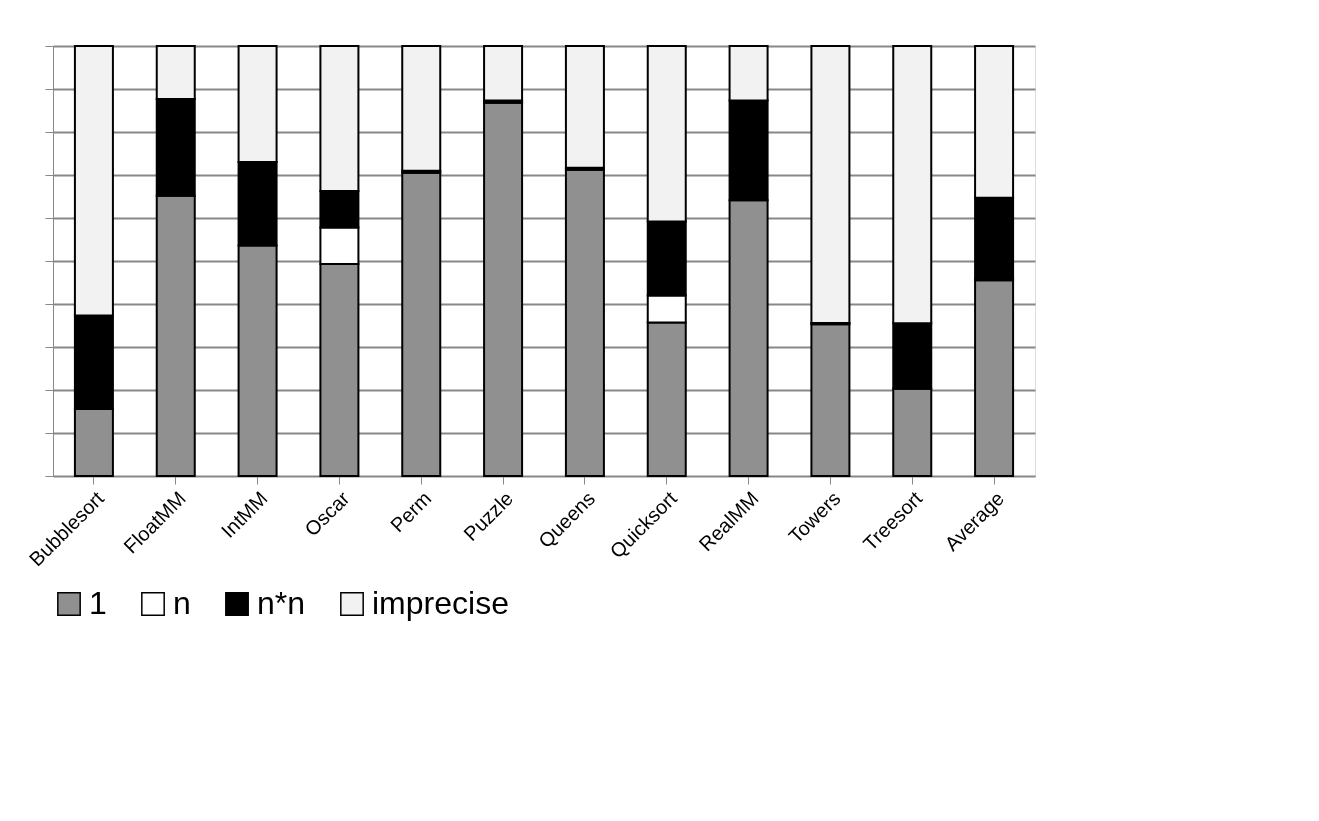  What do you see at coordinates (182, 603) in the screenshot?
I see `legend-label: n` at bounding box center [182, 603].